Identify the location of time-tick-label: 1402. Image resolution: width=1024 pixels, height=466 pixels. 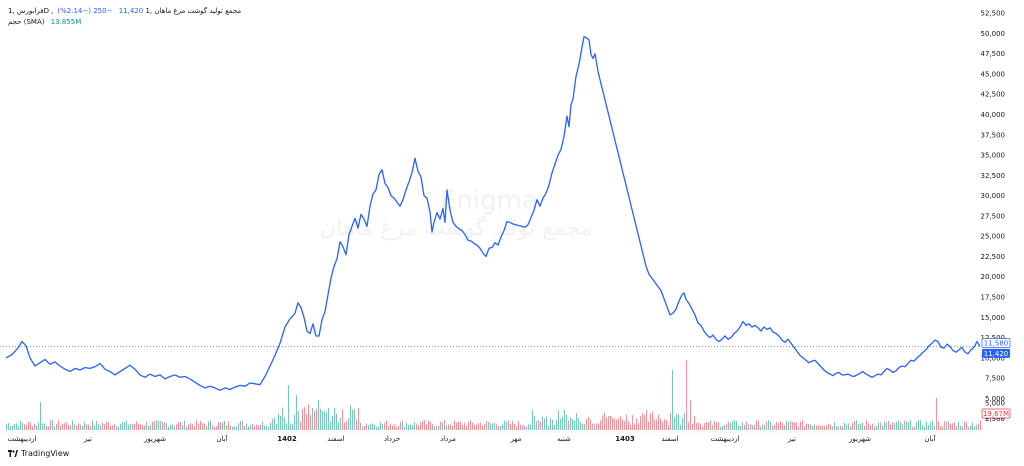
(287, 439).